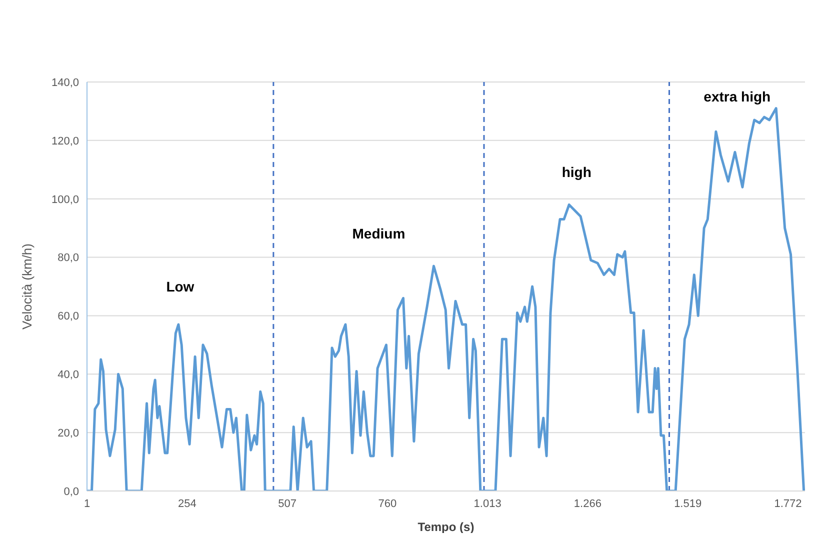 Image resolution: width=839 pixels, height=535 pixels. Describe the element at coordinates (488, 504) in the screenshot. I see `x-tick-label: 1.013` at that location.